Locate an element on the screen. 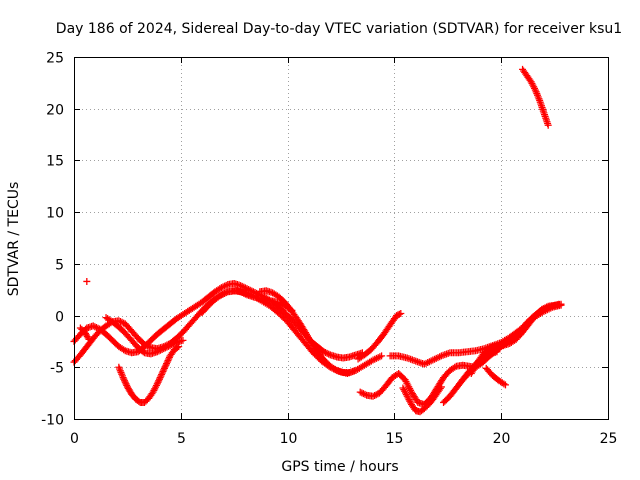 The width and height of the screenshot is (640, 480). series-outlier is located at coordinates (87, 281).